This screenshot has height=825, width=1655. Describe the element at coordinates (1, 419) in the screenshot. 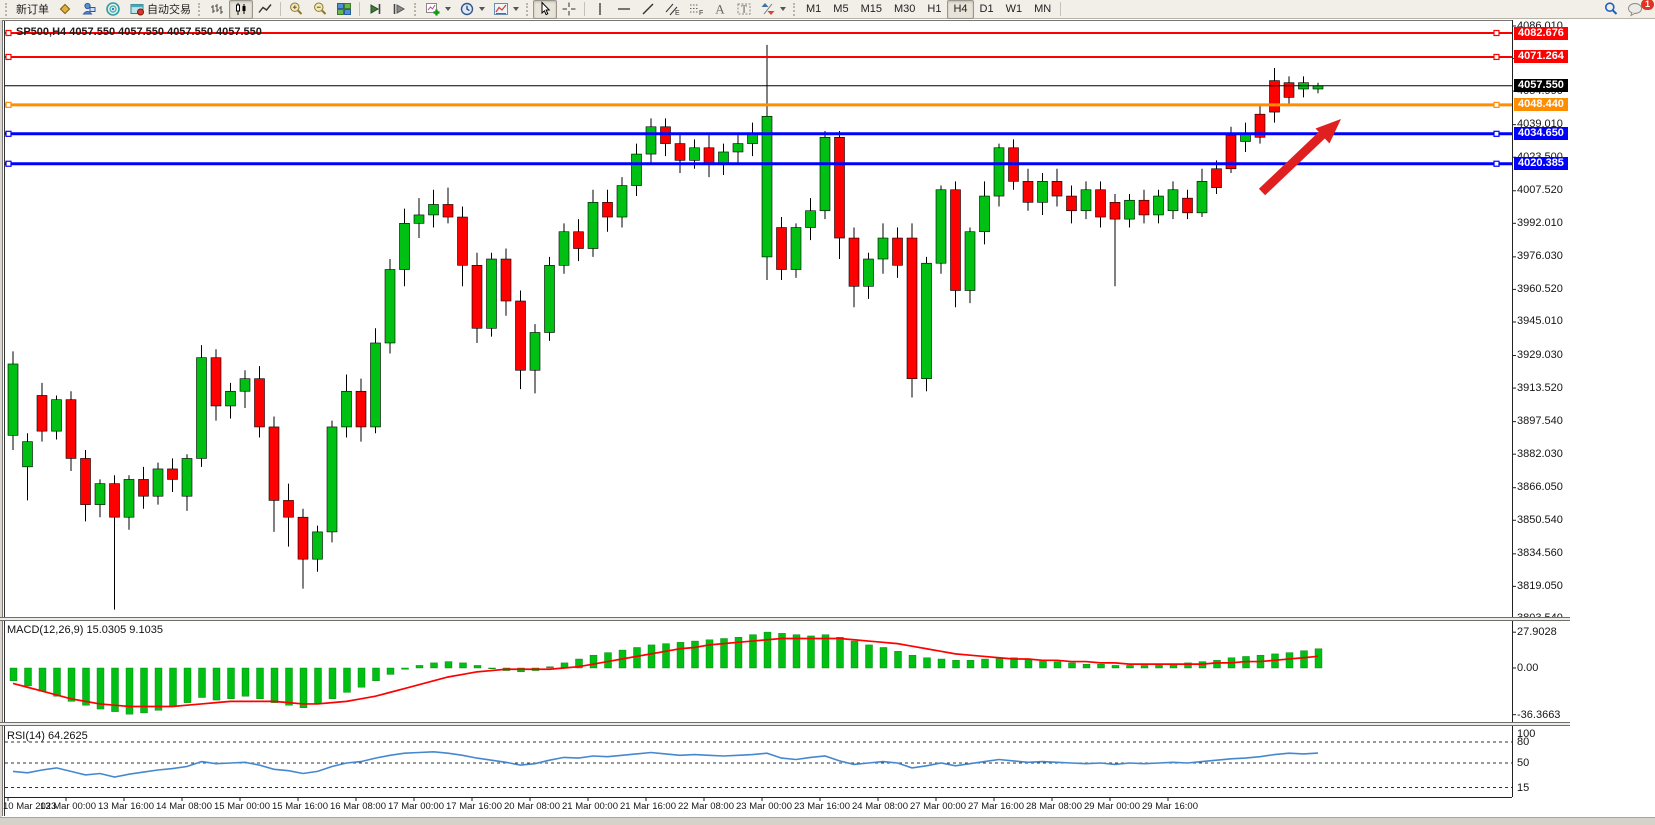

I see `window-left-margin` at that location.